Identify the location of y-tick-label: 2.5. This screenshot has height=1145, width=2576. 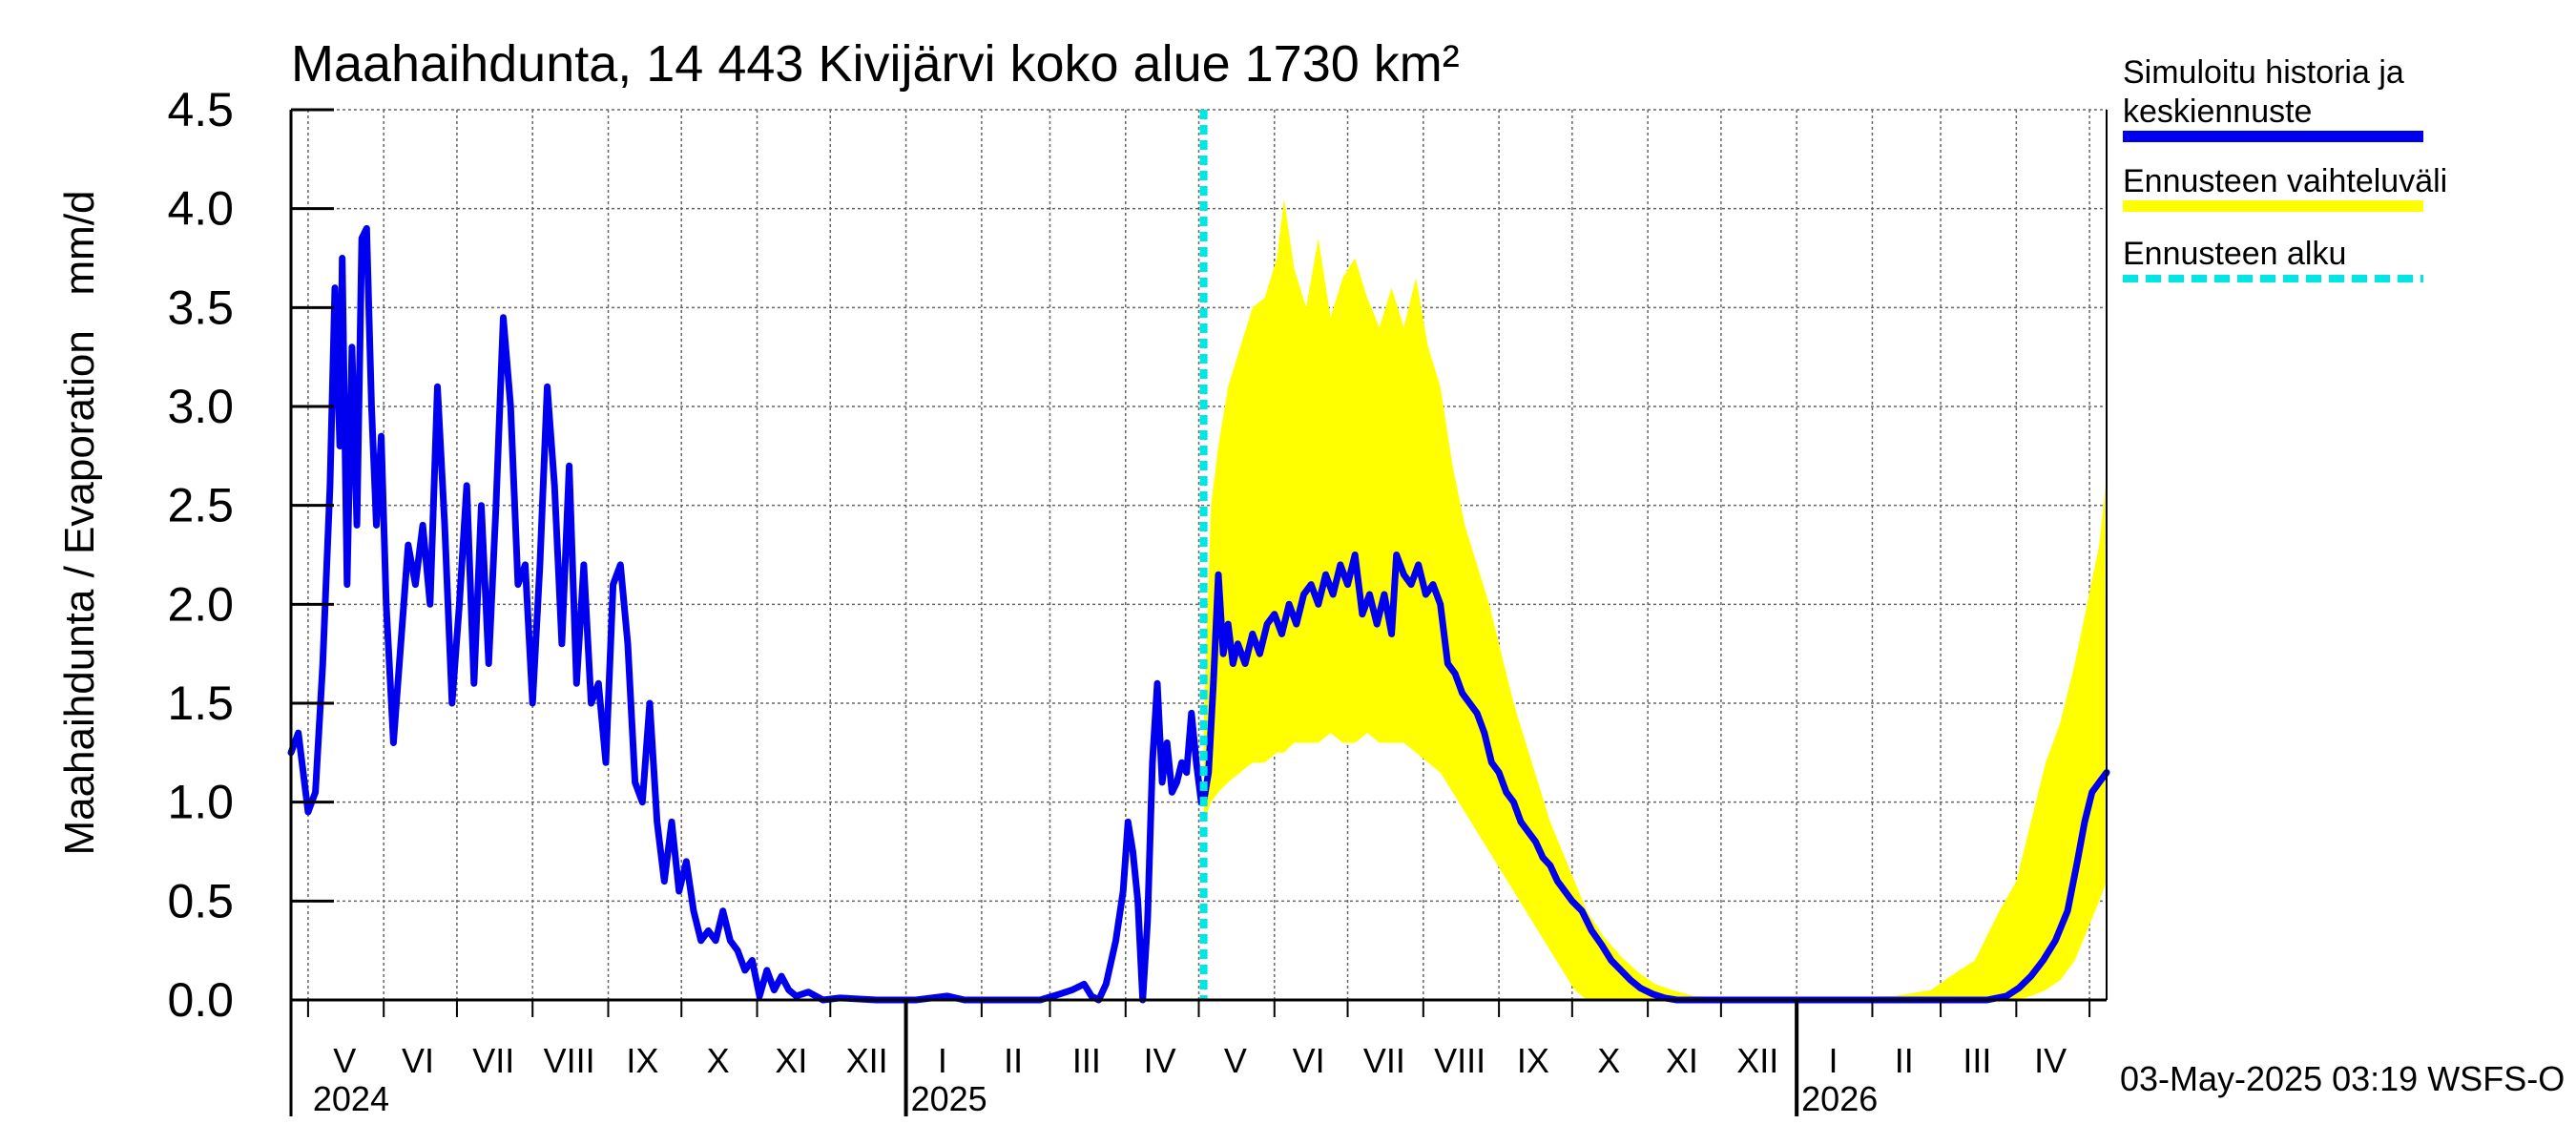
(200, 506).